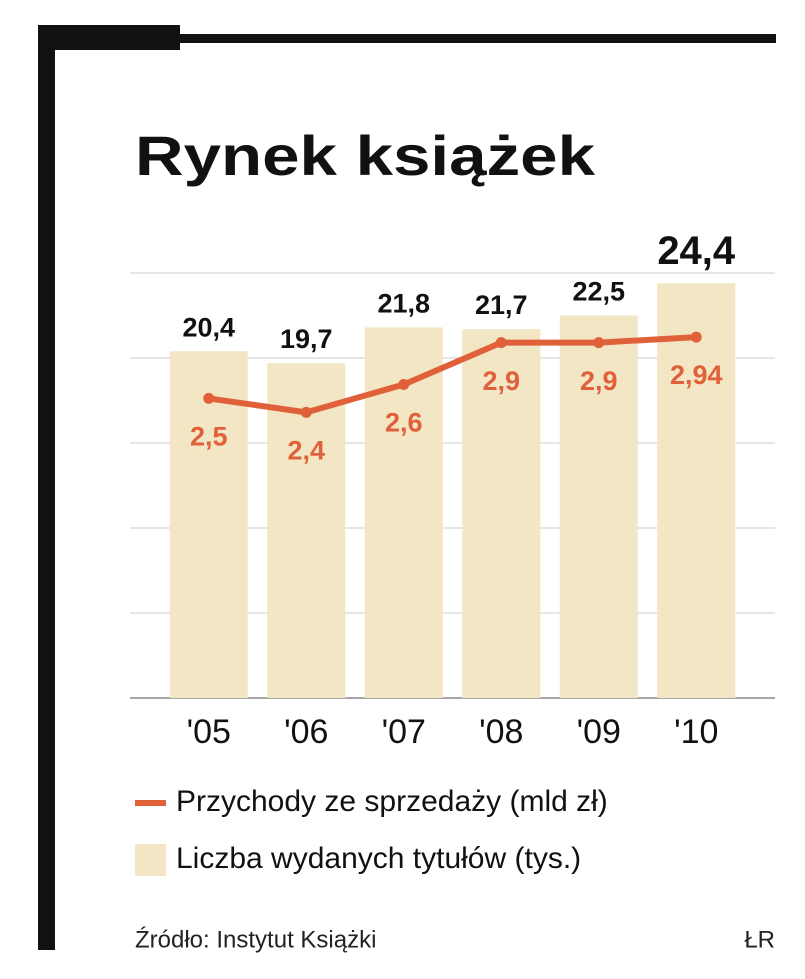 Image resolution: width=805 pixels, height=979 pixels. Describe the element at coordinates (209, 437) in the screenshot. I see `line-value-label: 2,5` at that location.